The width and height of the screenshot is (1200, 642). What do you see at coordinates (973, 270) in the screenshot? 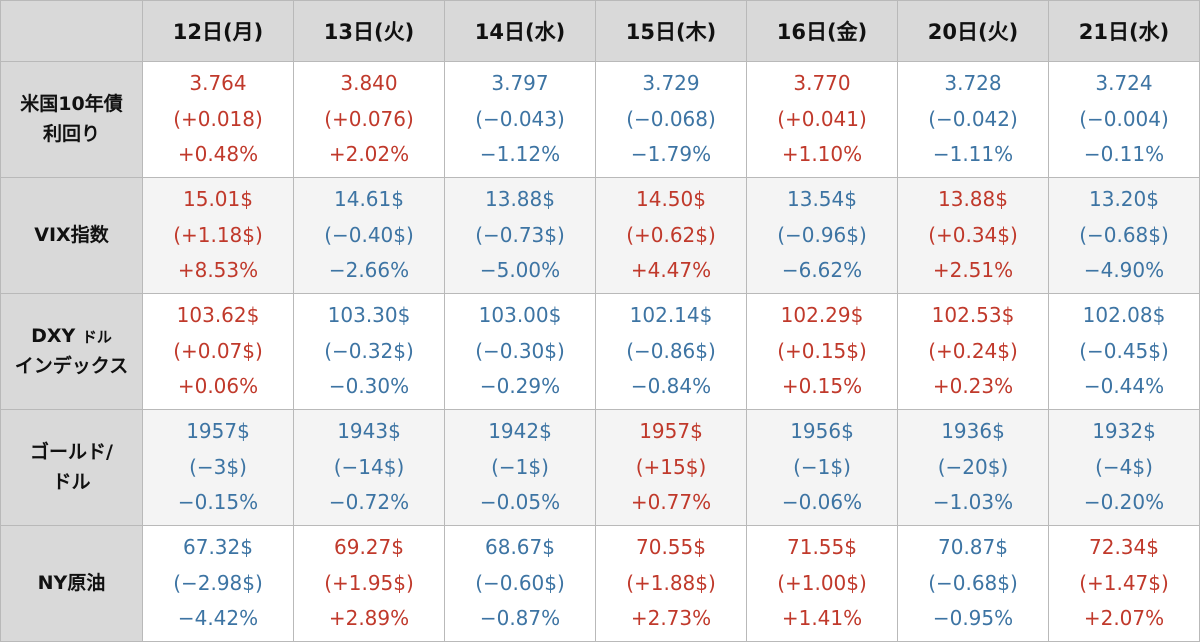
I see `cell-percent: +2.51%` at bounding box center [973, 270].